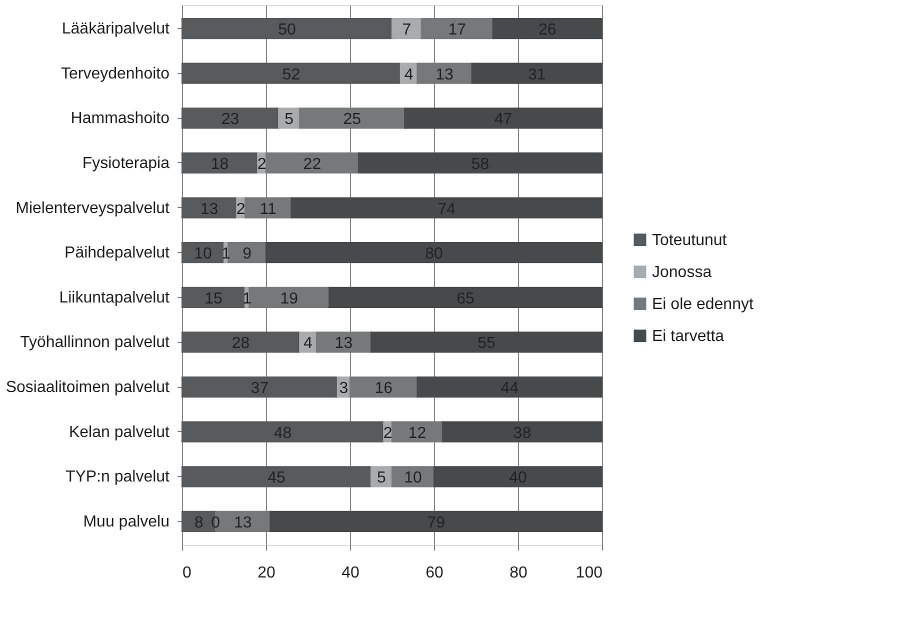 The image size is (916, 627). What do you see at coordinates (267, 573) in the screenshot?
I see `x-tick-label: 20` at bounding box center [267, 573].